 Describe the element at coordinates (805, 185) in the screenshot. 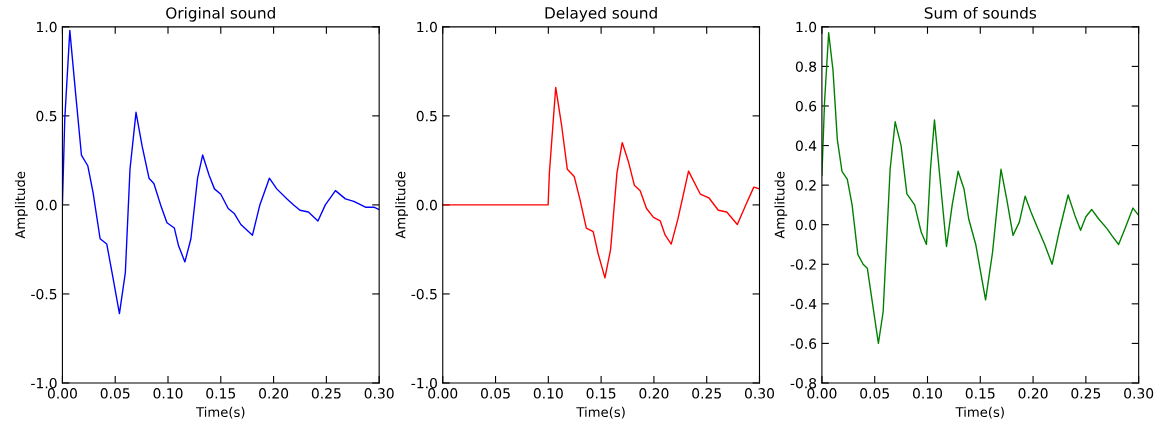

I see `y-tick-label: 0.2` at that location.